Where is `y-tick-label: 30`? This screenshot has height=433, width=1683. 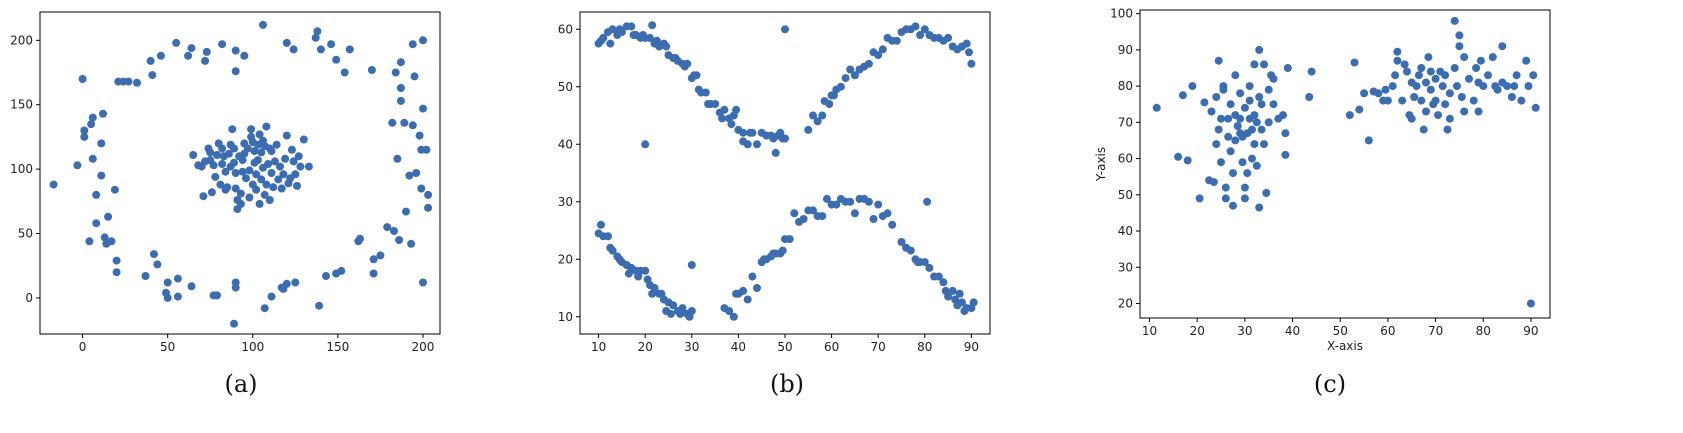
y-tick-label: 30 is located at coordinates (565, 202).